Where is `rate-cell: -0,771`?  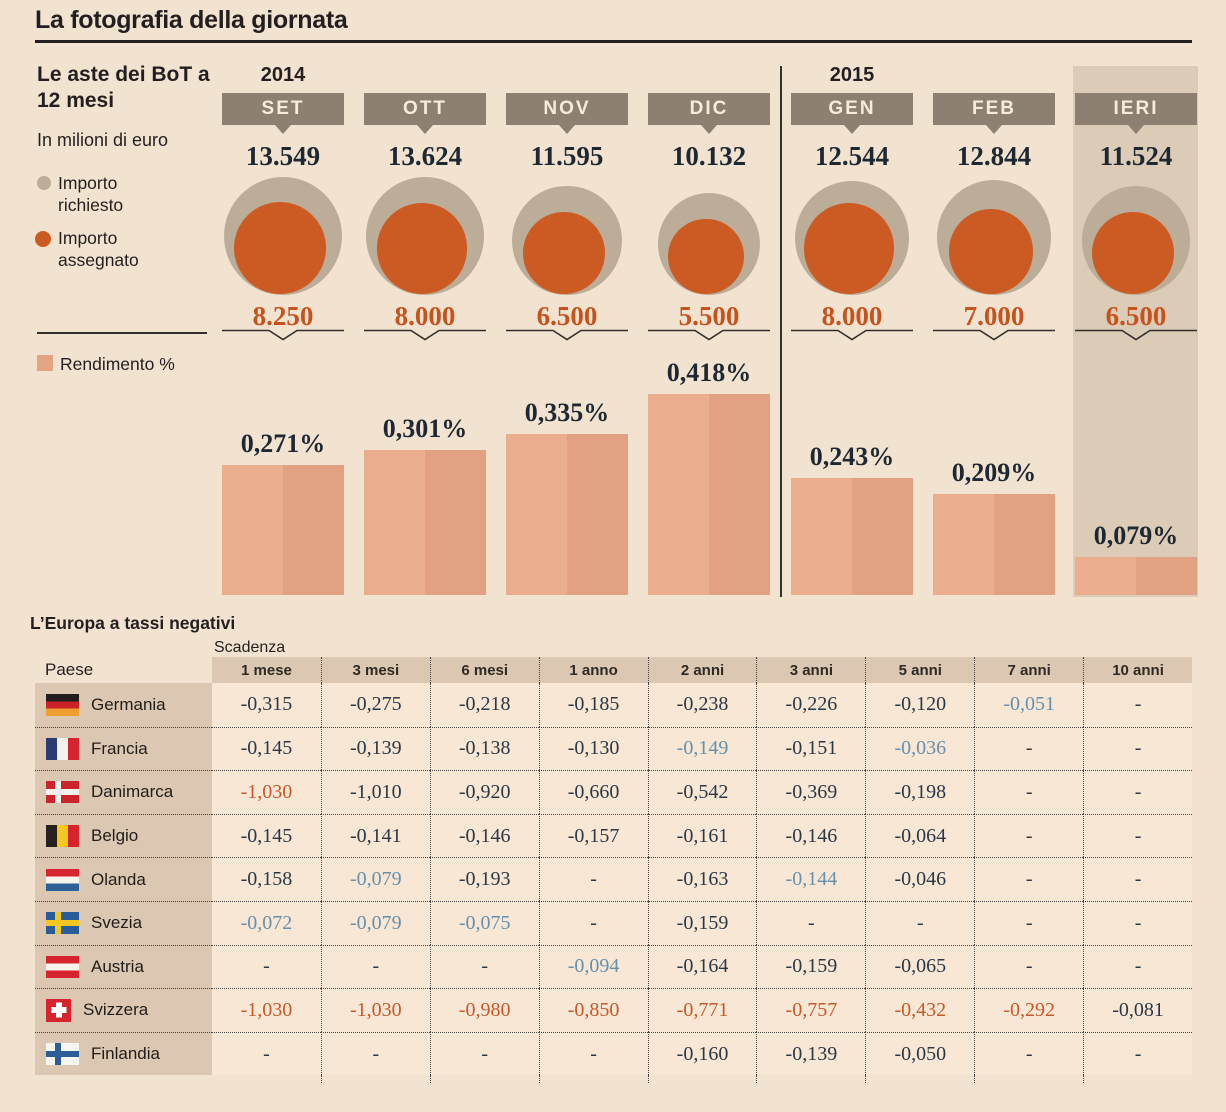 rate-cell: -0,771 is located at coordinates (702, 1010).